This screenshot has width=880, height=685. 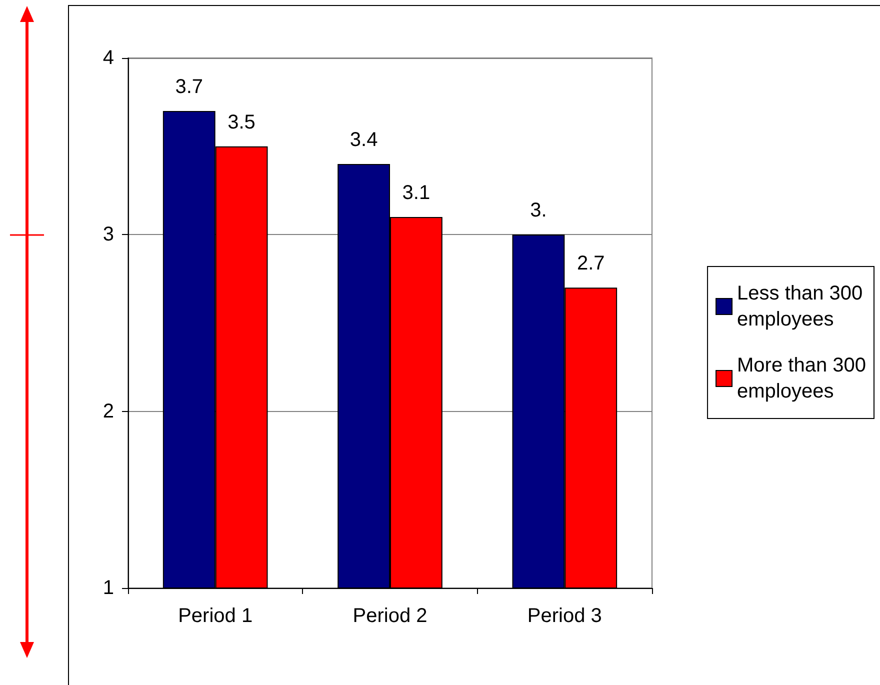 What do you see at coordinates (538, 211) in the screenshot?
I see `data-label: 3.` at bounding box center [538, 211].